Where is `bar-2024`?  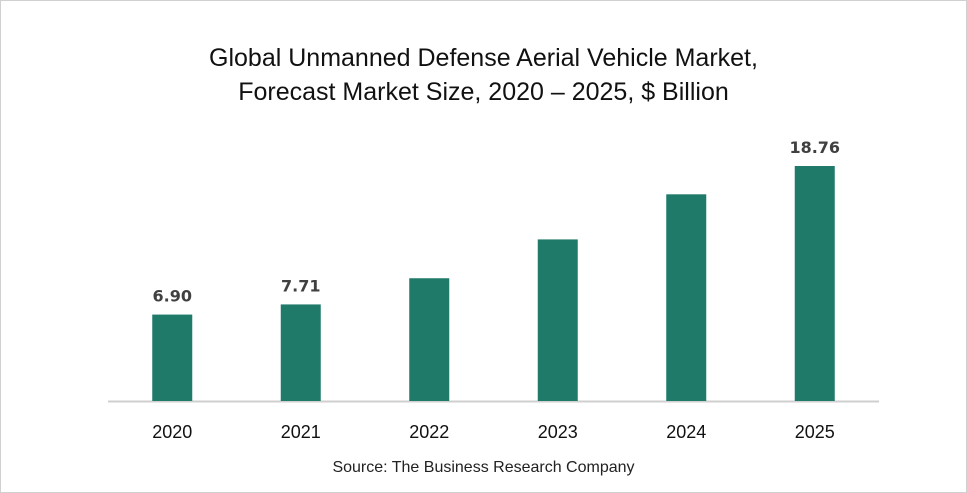 bar-2024 is located at coordinates (686, 297).